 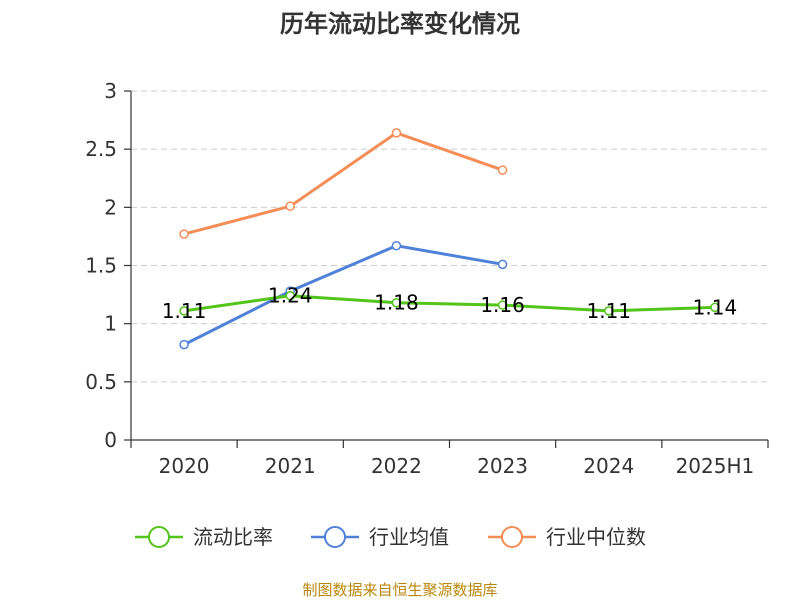 What do you see at coordinates (399, 590) in the screenshot?
I see `source-note: 制图数据来自恒生聚源数据库` at bounding box center [399, 590].